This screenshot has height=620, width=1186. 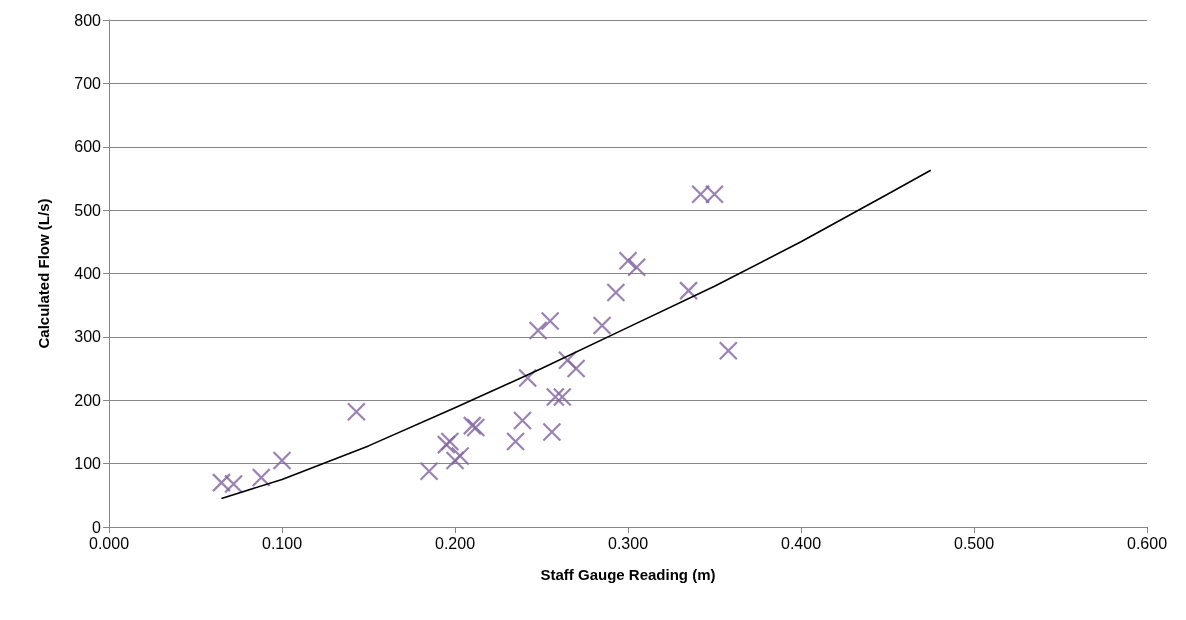 What do you see at coordinates (1147, 543) in the screenshot?
I see `x-tick-label: 0.600` at bounding box center [1147, 543].